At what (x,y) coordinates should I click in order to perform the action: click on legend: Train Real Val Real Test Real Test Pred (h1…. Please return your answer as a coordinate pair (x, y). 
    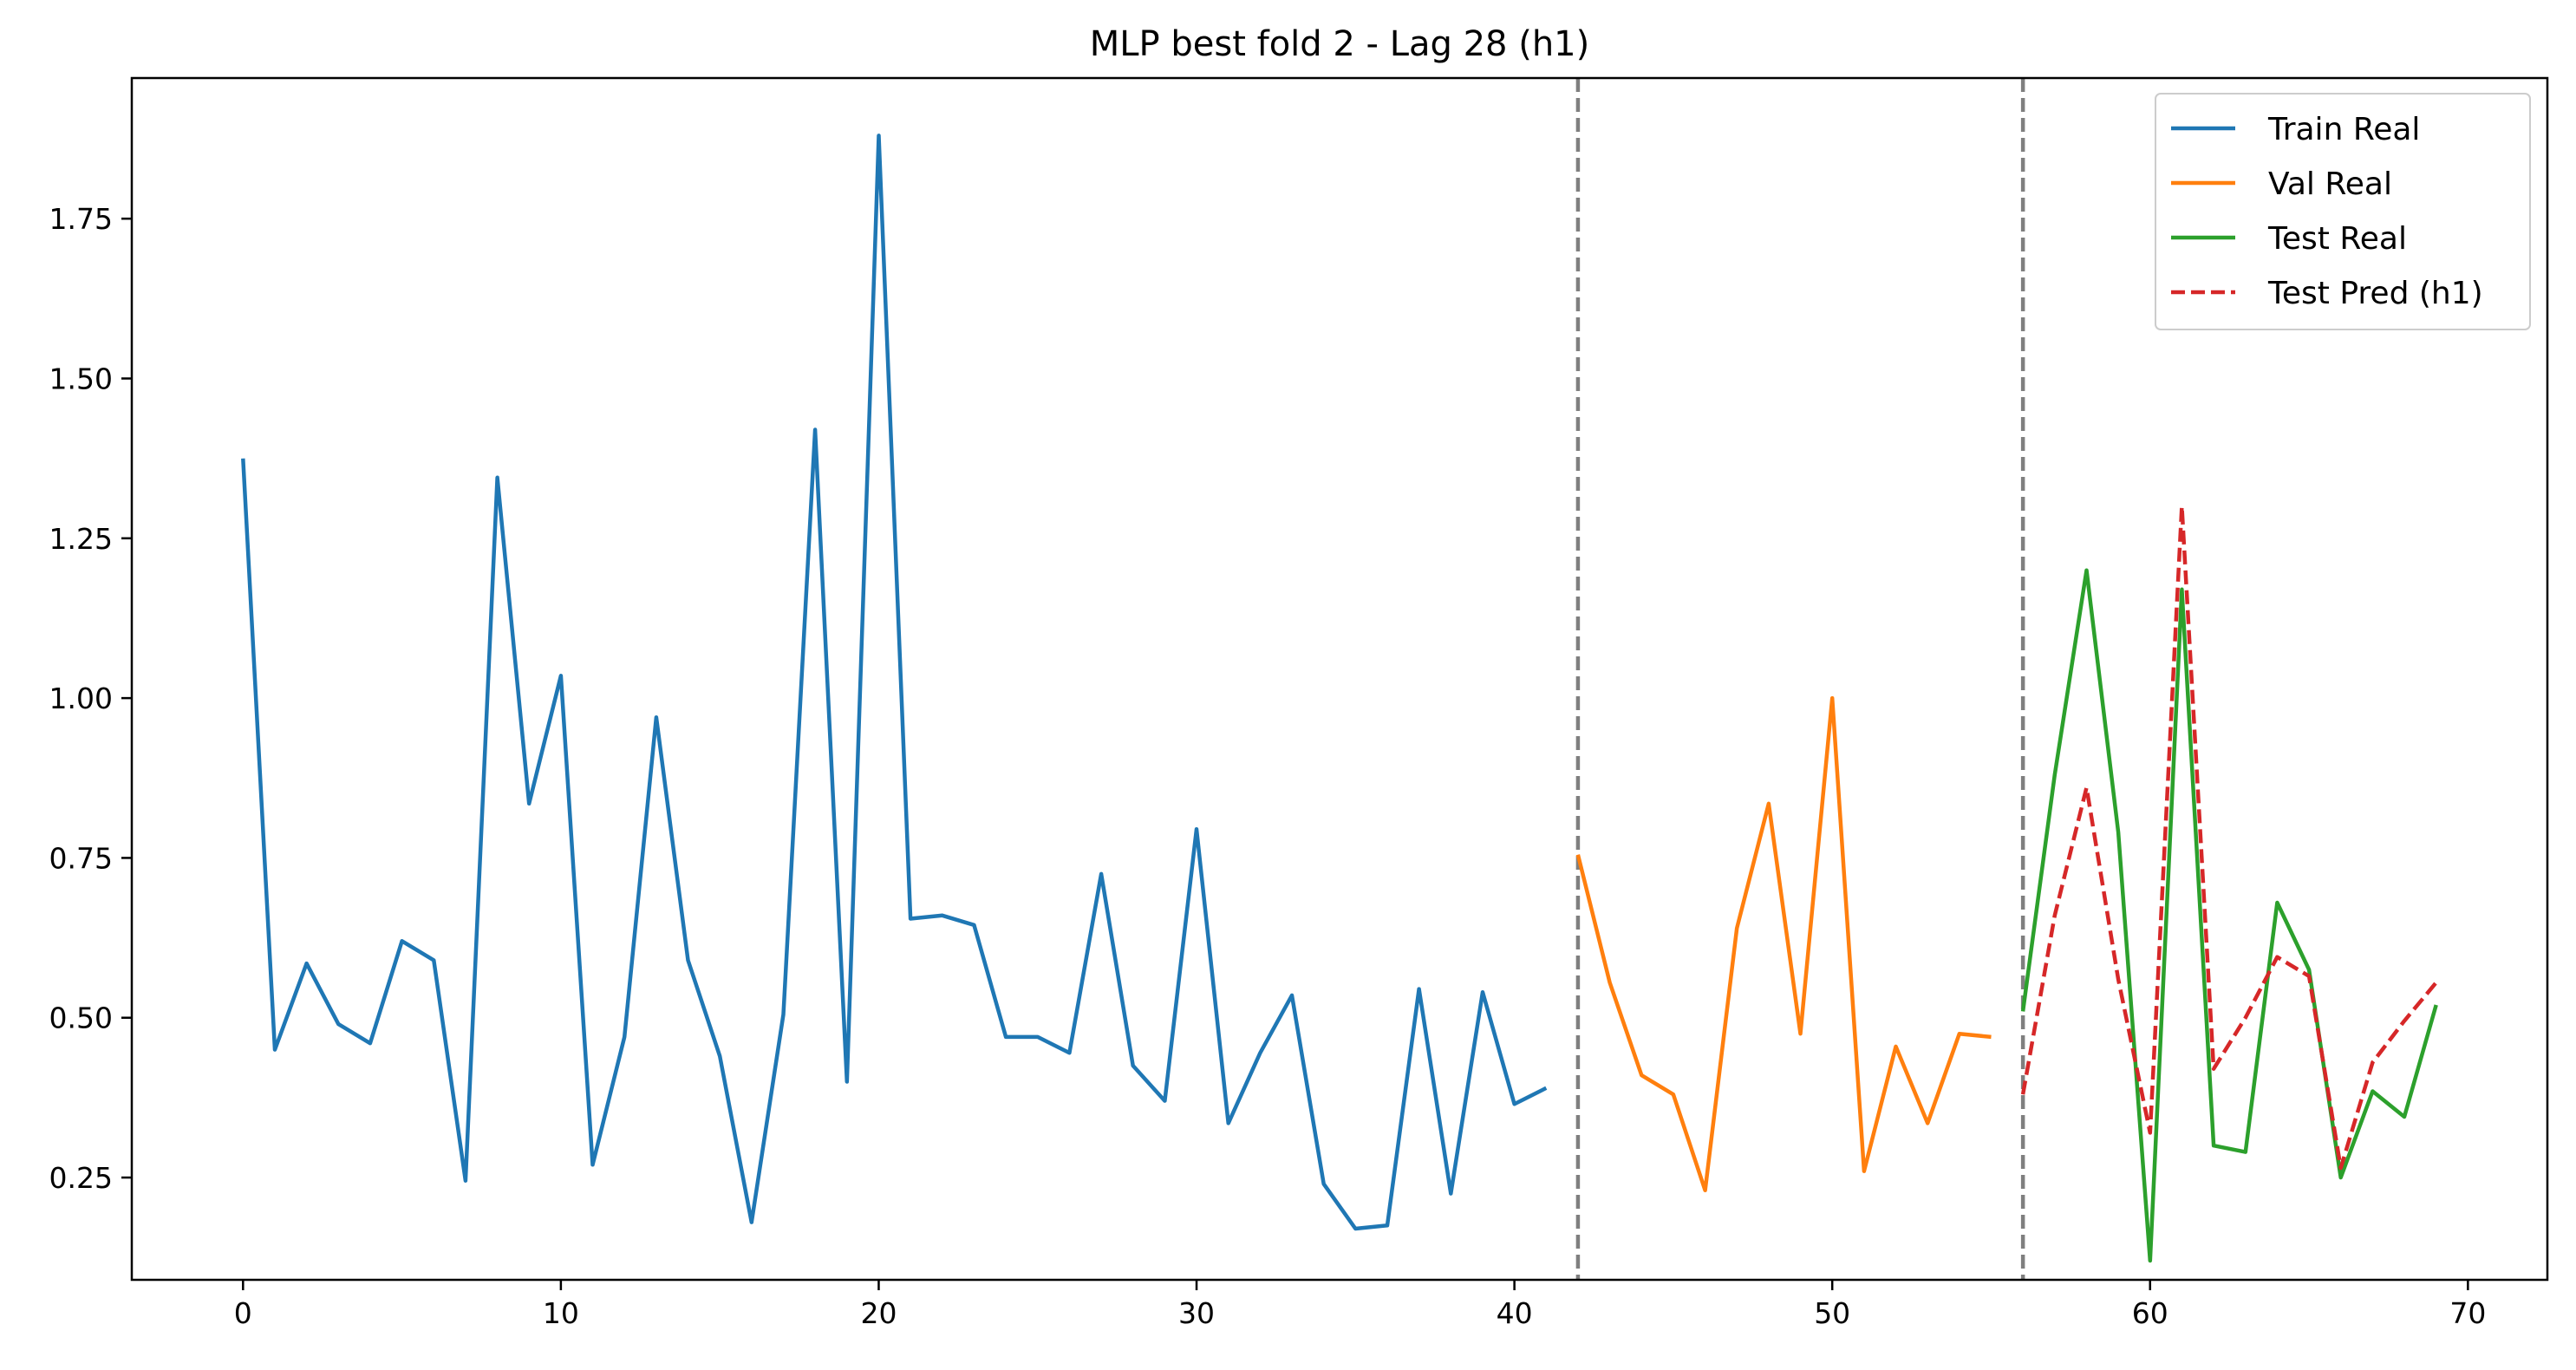
    Looking at the image, I should click on (2343, 211).